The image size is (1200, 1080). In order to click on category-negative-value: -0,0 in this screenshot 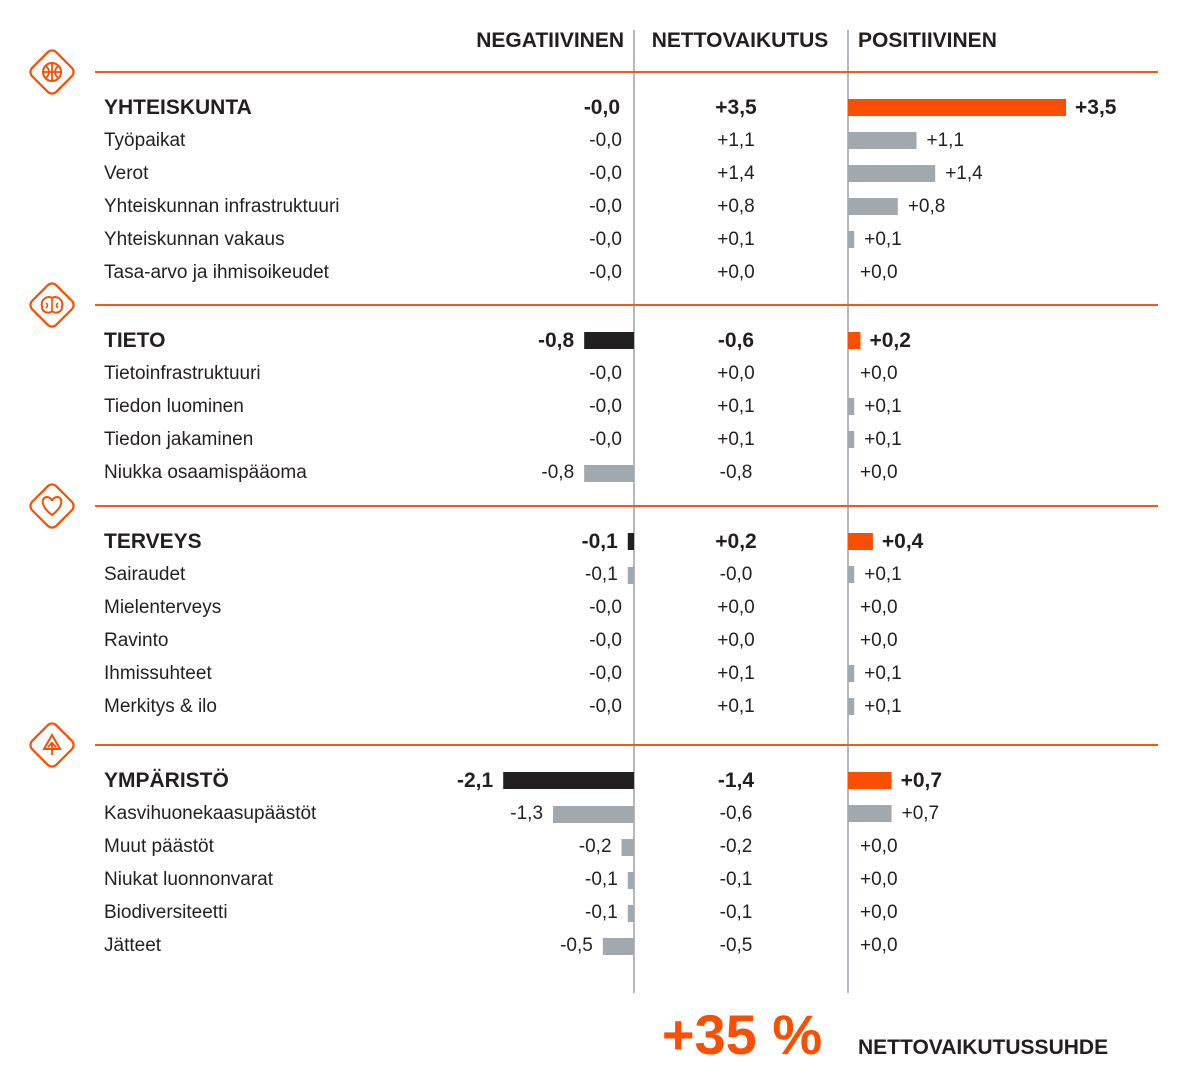, I will do `click(602, 107)`.